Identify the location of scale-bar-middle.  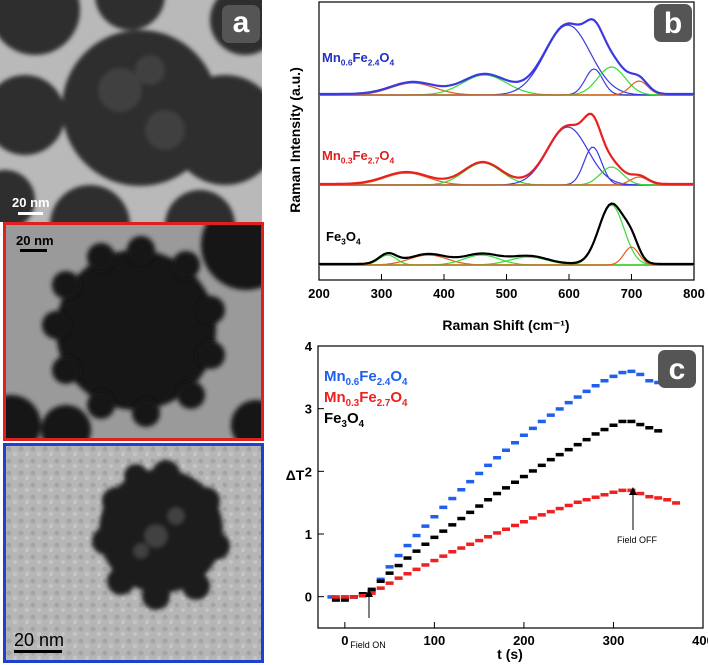
(33, 250).